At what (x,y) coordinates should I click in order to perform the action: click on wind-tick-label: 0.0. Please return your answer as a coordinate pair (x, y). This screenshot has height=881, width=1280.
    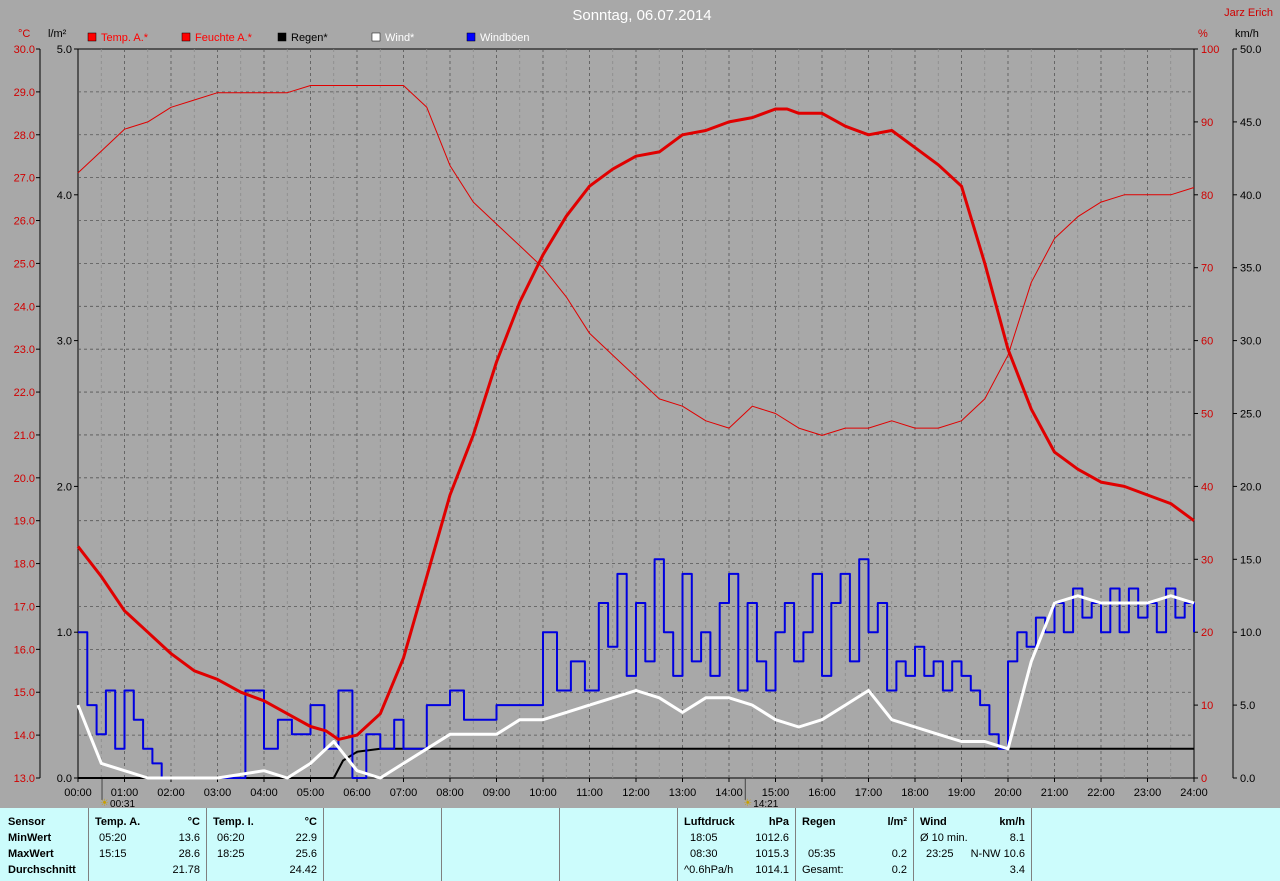
    Looking at the image, I should click on (1247, 779).